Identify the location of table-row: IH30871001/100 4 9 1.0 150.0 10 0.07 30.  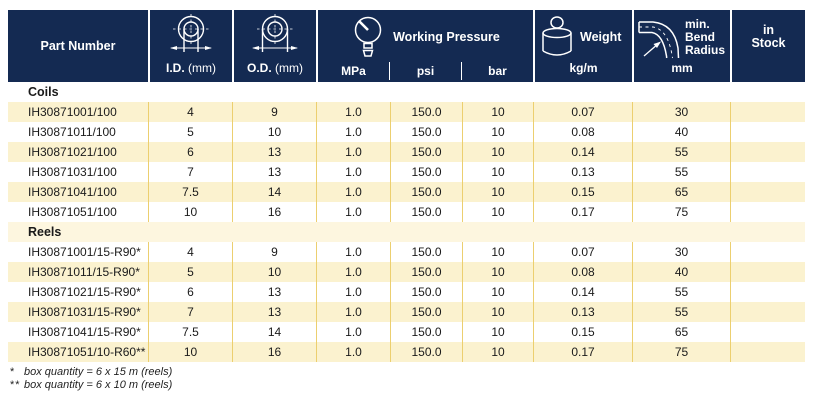
(406, 112).